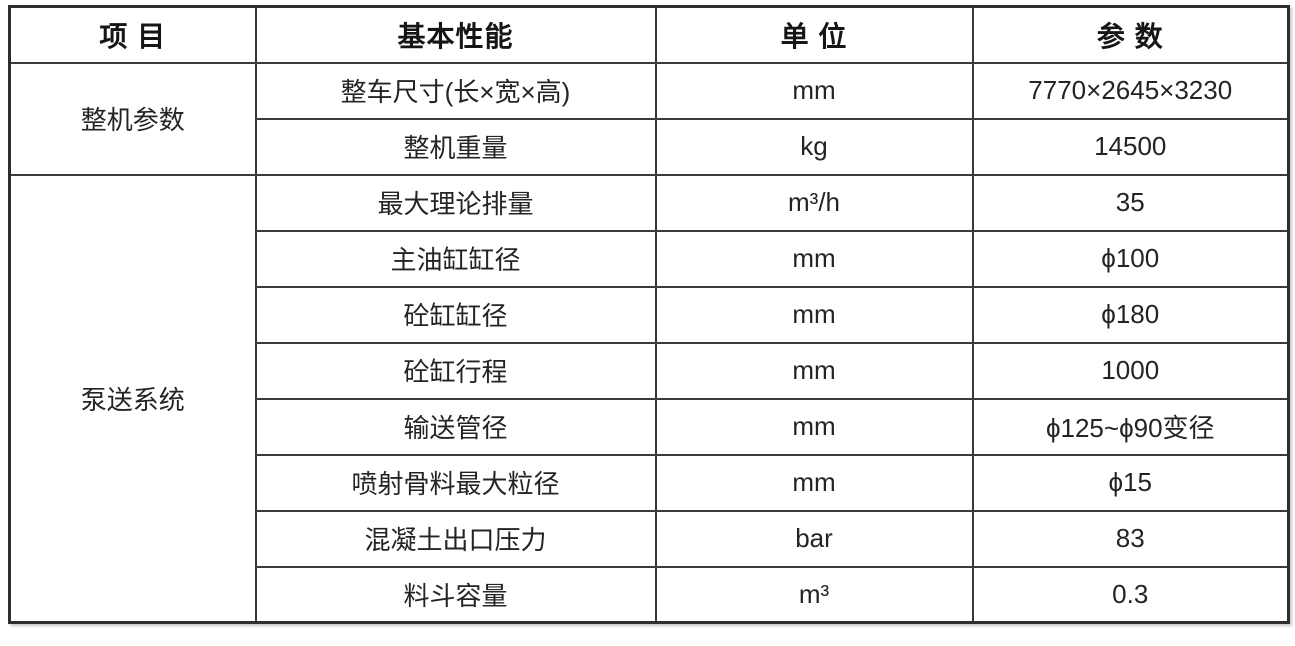 The width and height of the screenshot is (1295, 646). Describe the element at coordinates (455, 370) in the screenshot. I see `performance-cell: 砼缸行程` at that location.